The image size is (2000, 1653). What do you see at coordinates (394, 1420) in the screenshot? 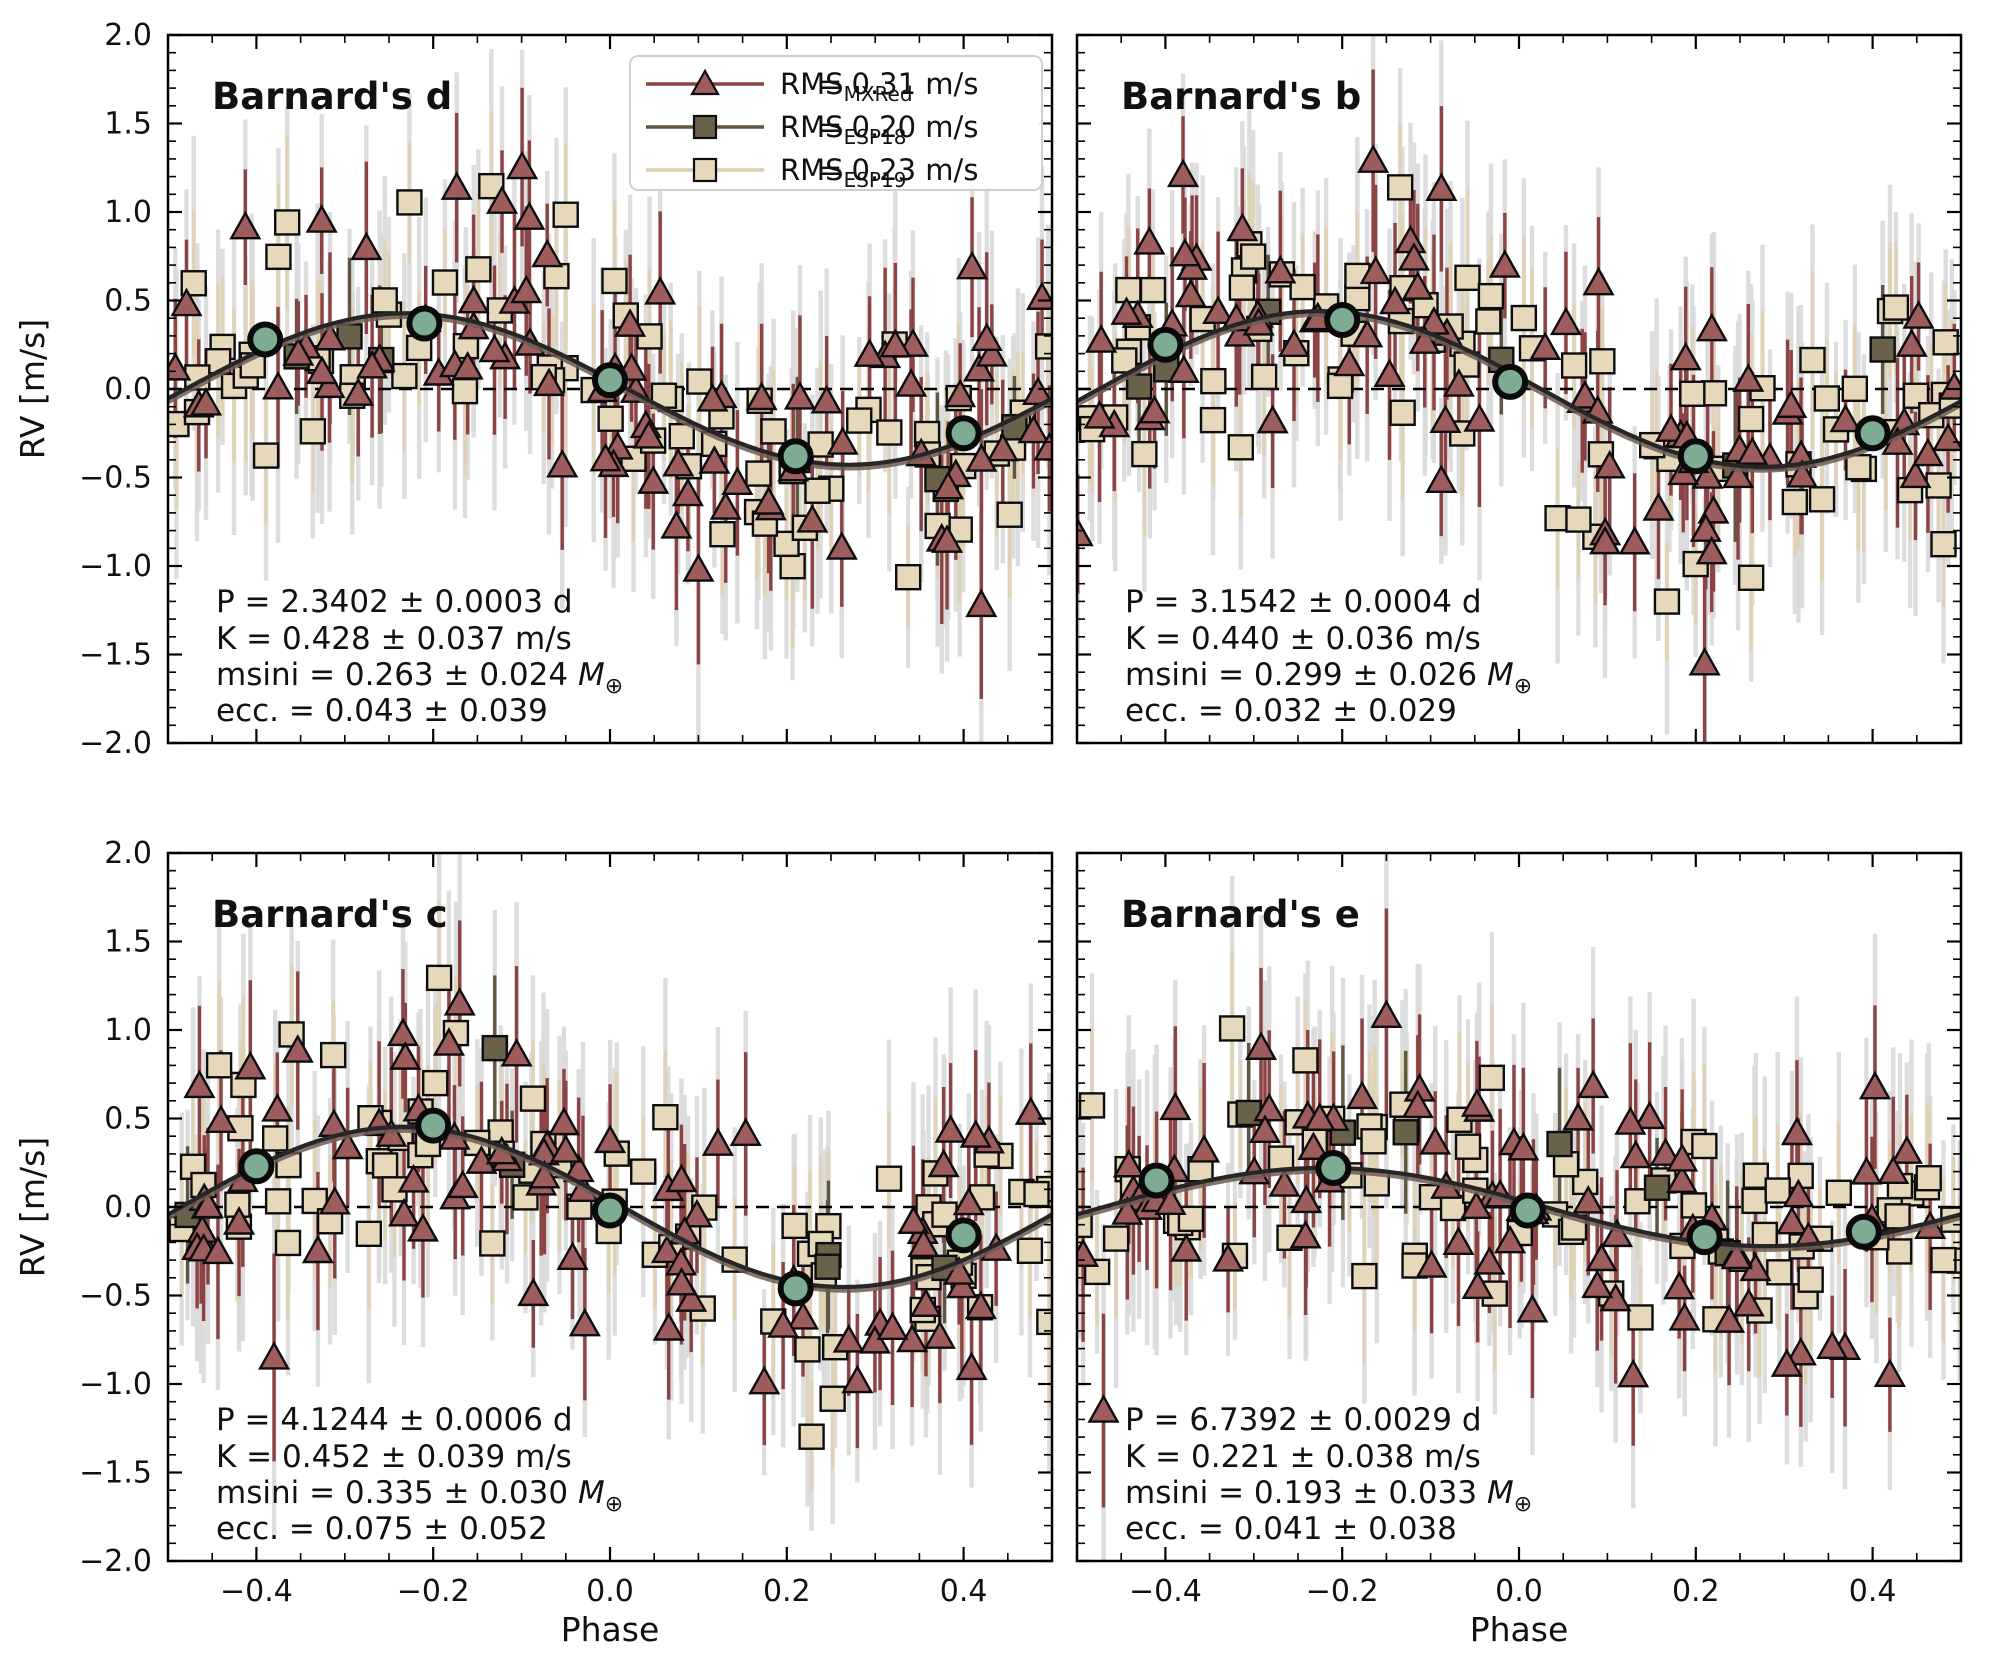
I see `fit-parameter-line: P = 4.1244 ± 0.0006 d` at bounding box center [394, 1420].